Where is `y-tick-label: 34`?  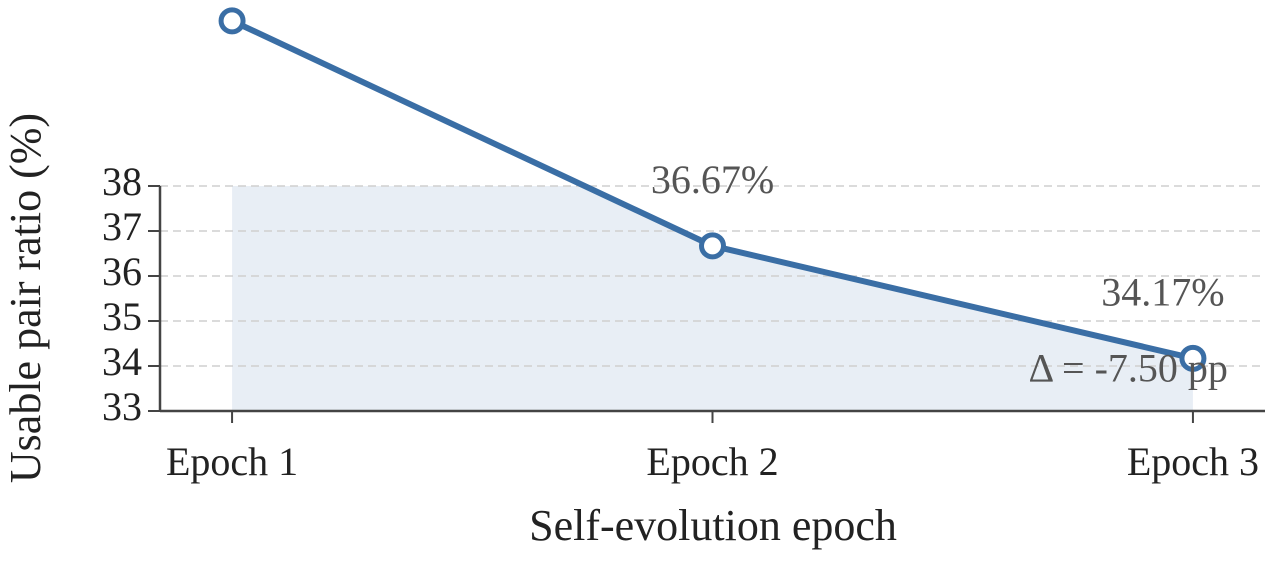 y-tick-label: 34 is located at coordinates (122, 361).